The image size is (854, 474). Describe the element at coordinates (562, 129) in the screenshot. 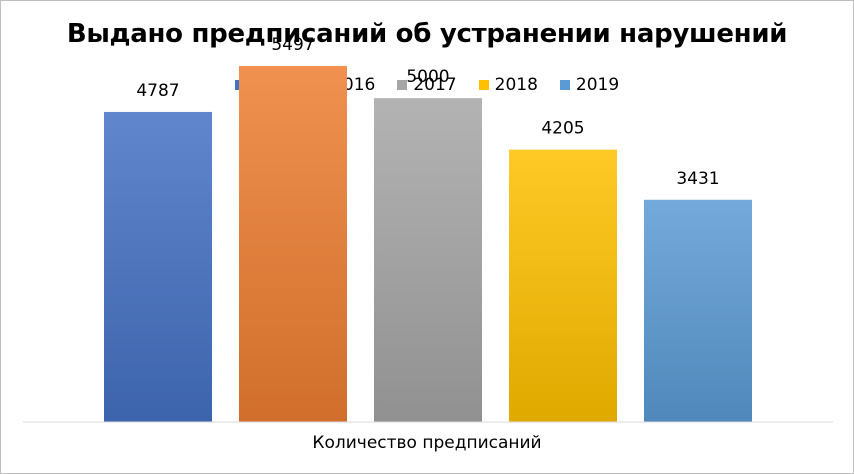

I see `data-label-2018: 4205` at that location.